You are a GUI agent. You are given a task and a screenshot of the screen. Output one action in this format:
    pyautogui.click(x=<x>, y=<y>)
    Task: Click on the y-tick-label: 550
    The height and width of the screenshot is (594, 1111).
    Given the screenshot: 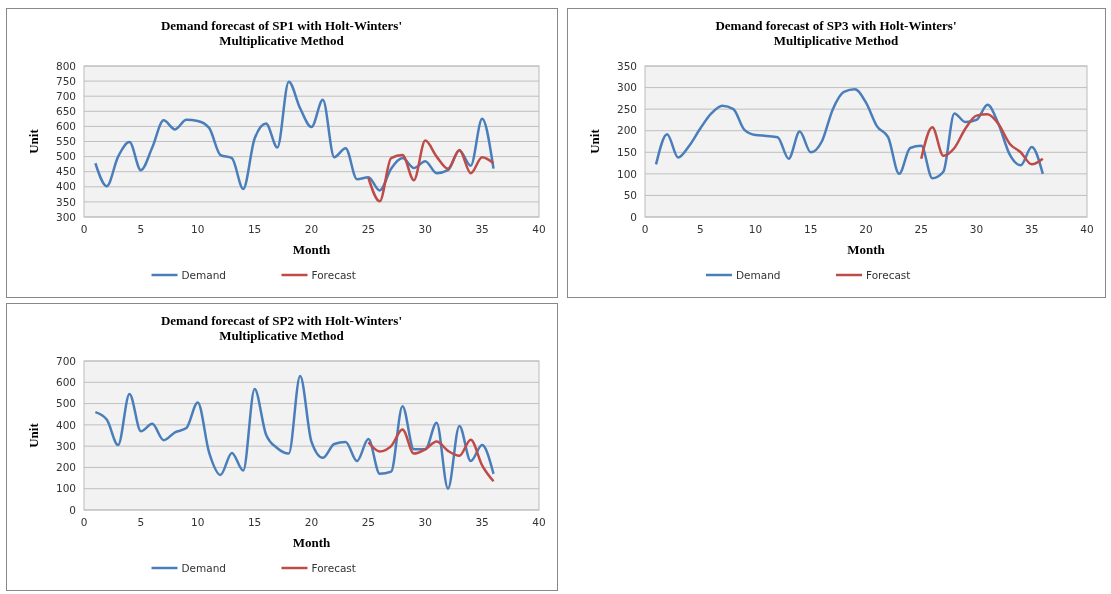 What is the action you would take?
    pyautogui.click(x=65, y=141)
    